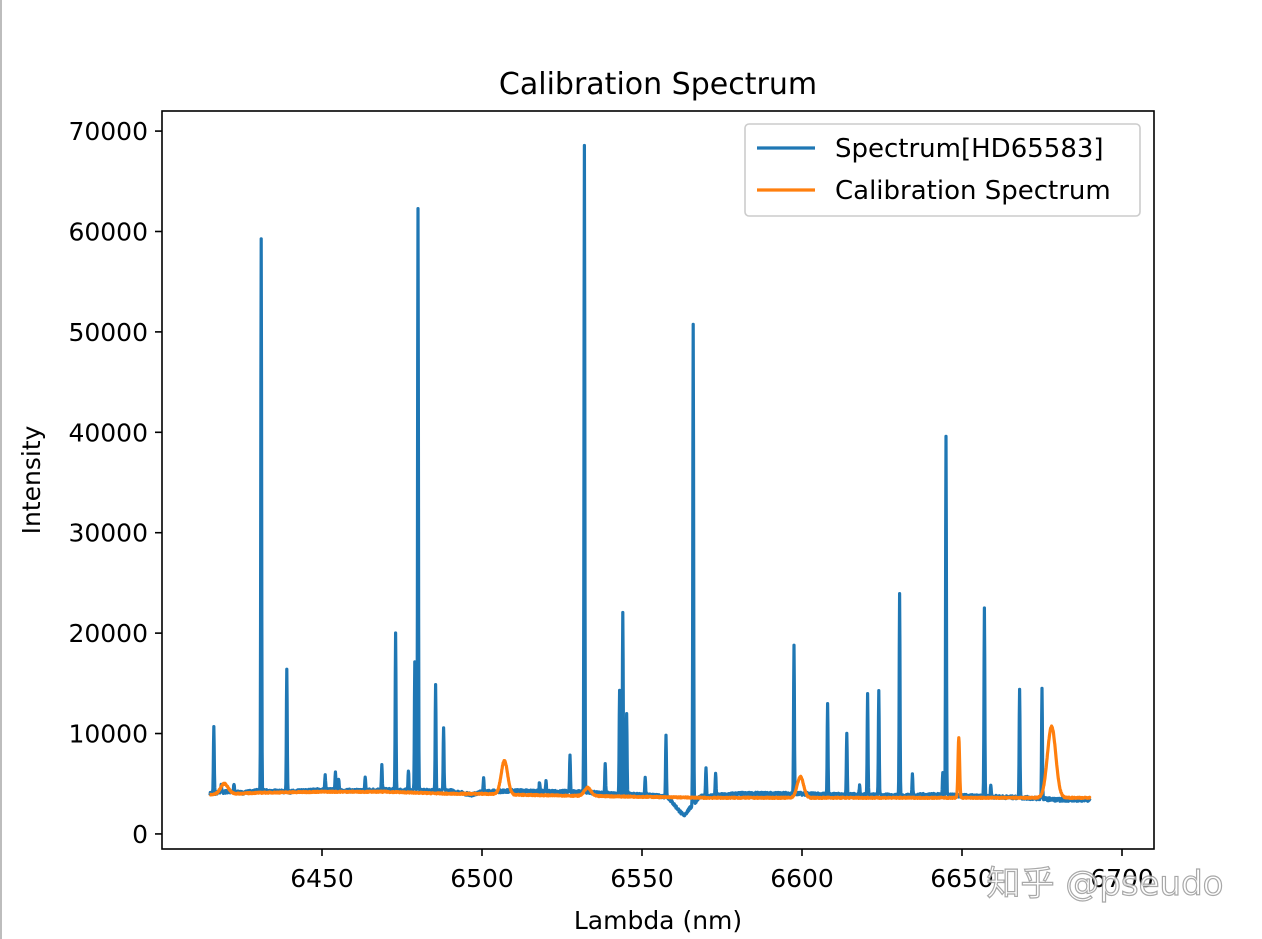 The image size is (1262, 939). I want to click on window-left-edge, so click(1, 469).